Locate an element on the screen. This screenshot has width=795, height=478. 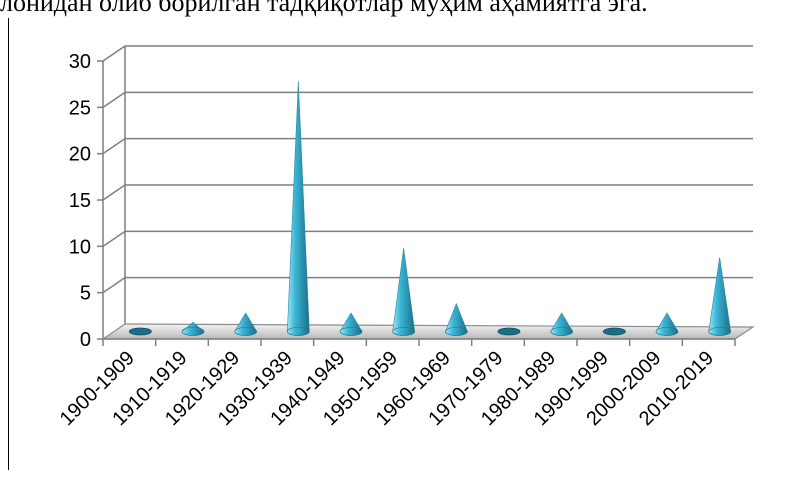
y-tick-label: 10 is located at coordinates (80, 247).